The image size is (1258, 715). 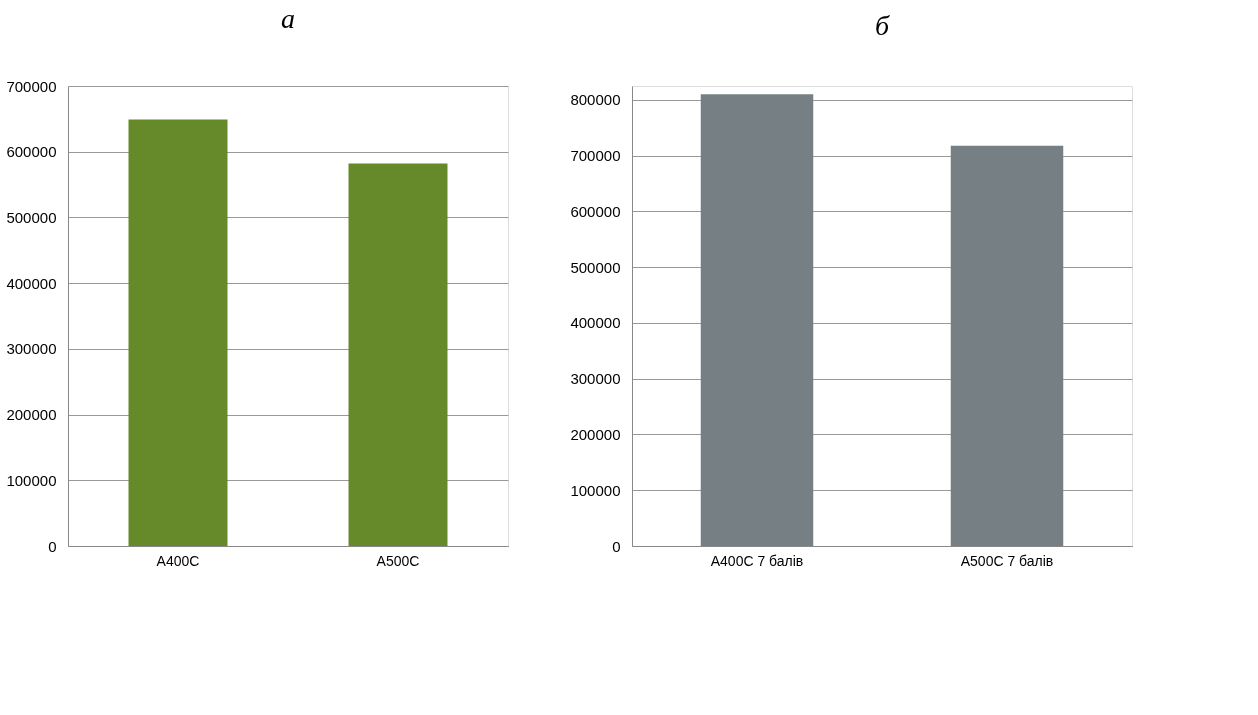 What do you see at coordinates (288, 18) in the screenshot?
I see `chart-title: а` at bounding box center [288, 18].